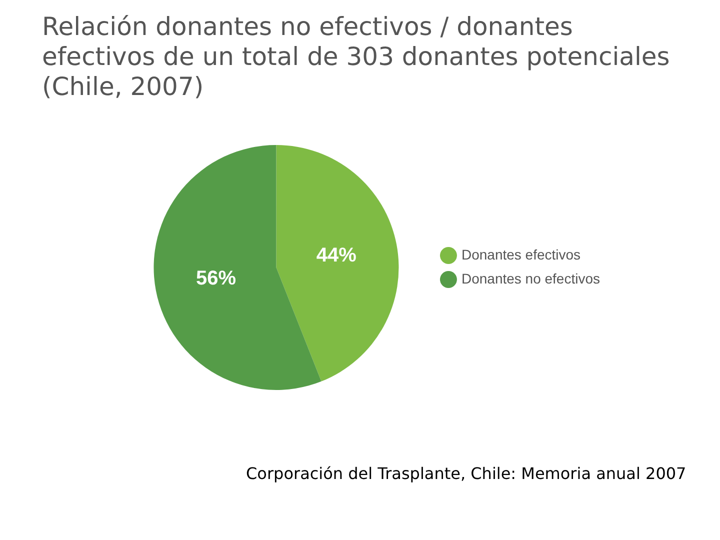 This screenshot has height=540, width=720. Describe the element at coordinates (356, 57) in the screenshot. I see `chart-title: Relación donantes no efectivos / donantes efectivos de un total de 303 donantes potenciales (Chile, 2007)` at that location.